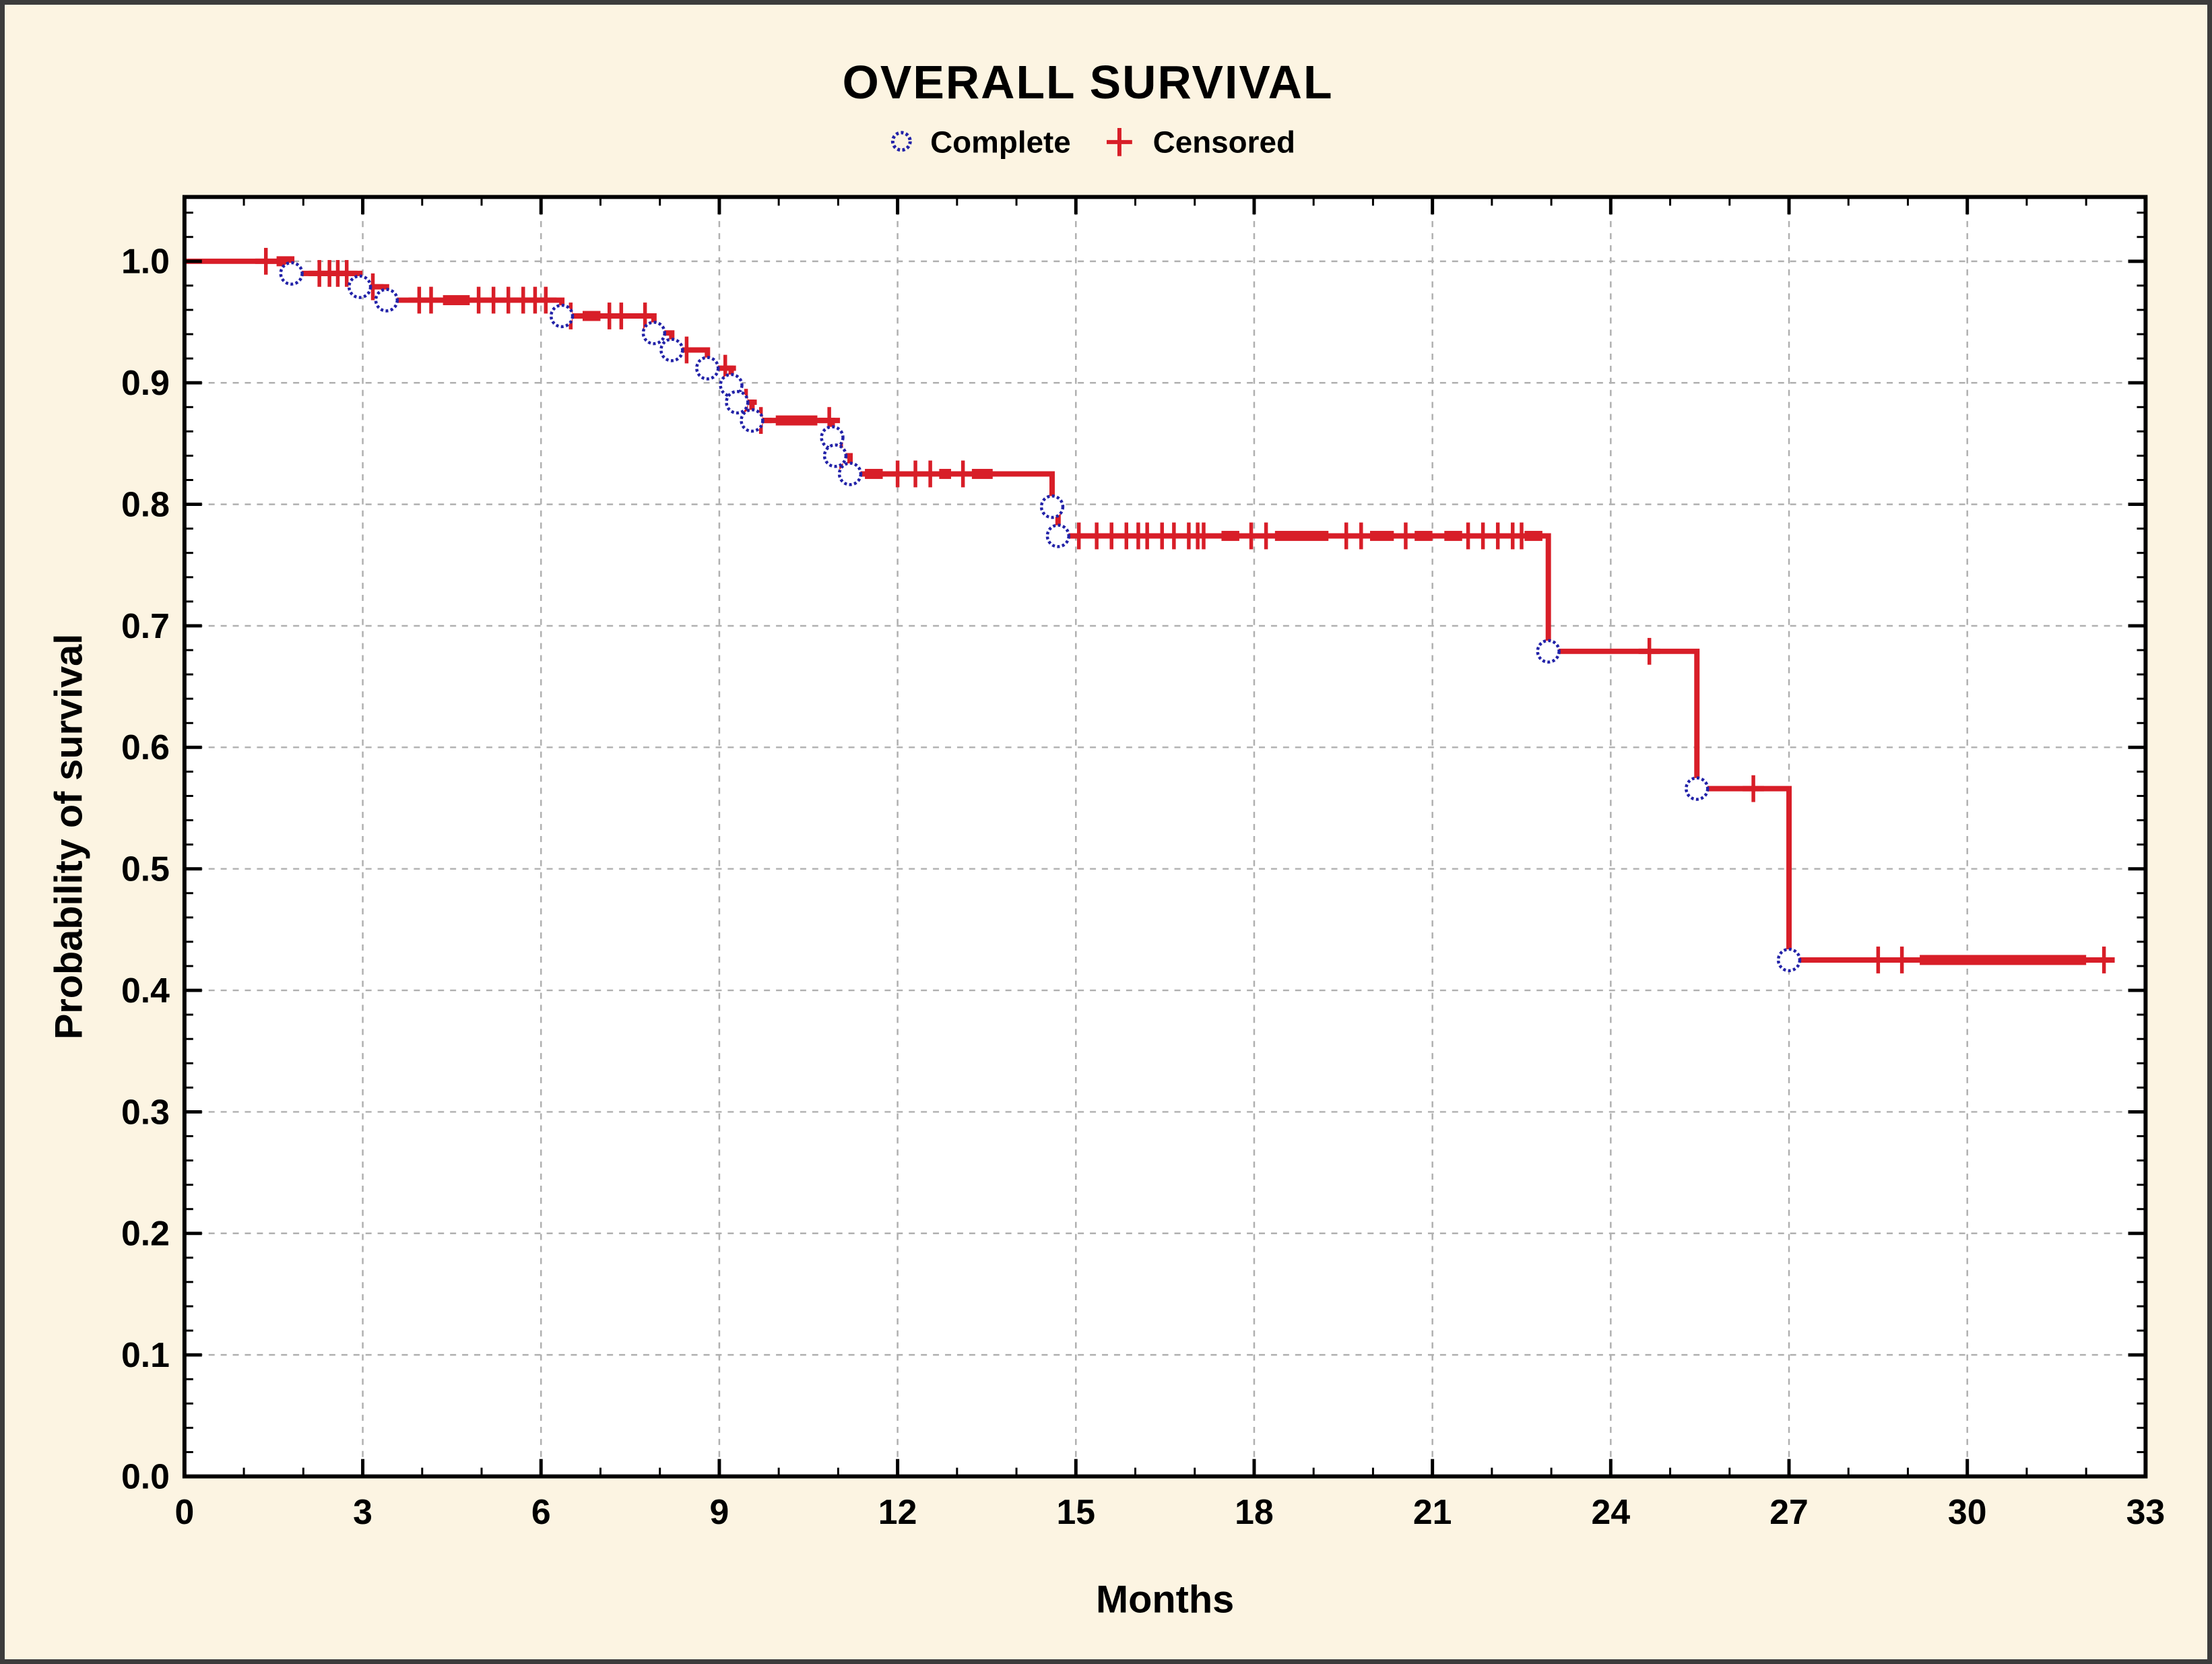 This screenshot has width=2212, height=1664. Describe the element at coordinates (901, 141) in the screenshot. I see `legend-complete-circle-icon` at that location.